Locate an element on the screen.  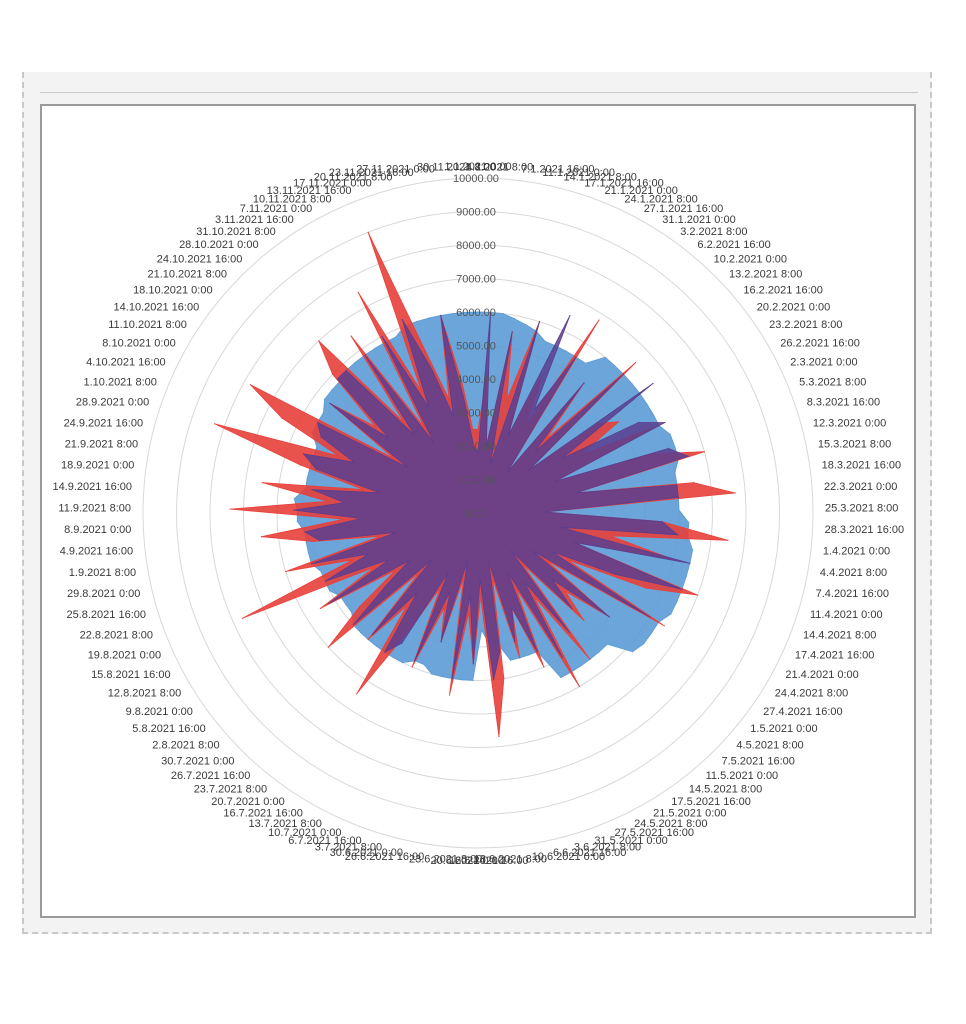
angular-label: 6.6.2021 16:00 is located at coordinates (589, 853).